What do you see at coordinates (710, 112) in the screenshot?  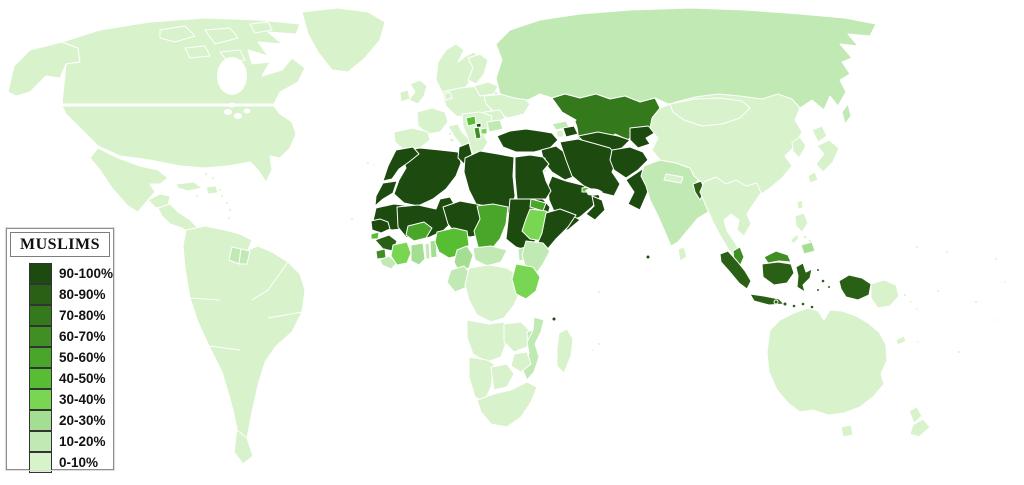 I see `region-mongolia` at bounding box center [710, 112].